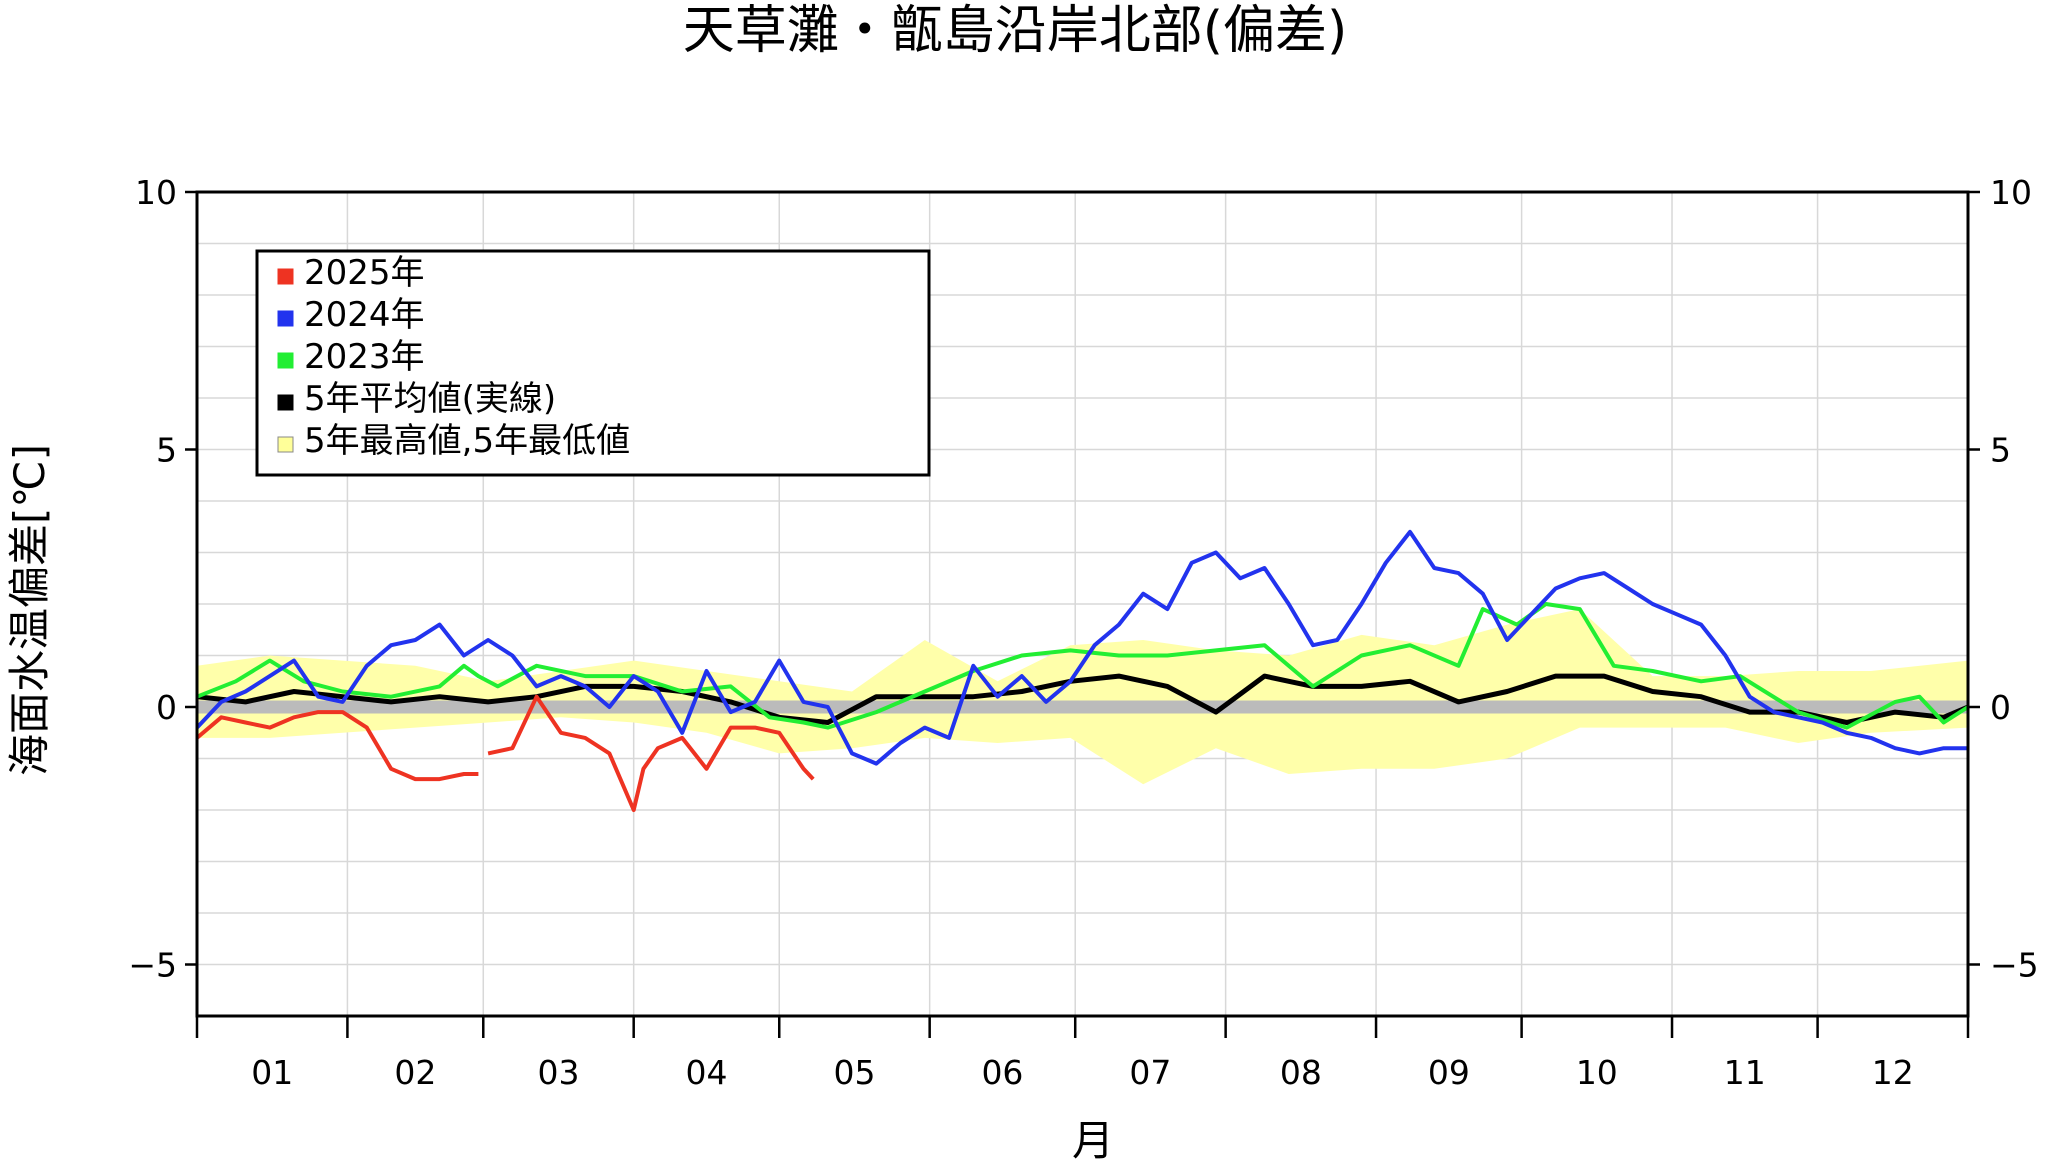  I want to click on y-tick-label-left: 10, so click(156, 192).